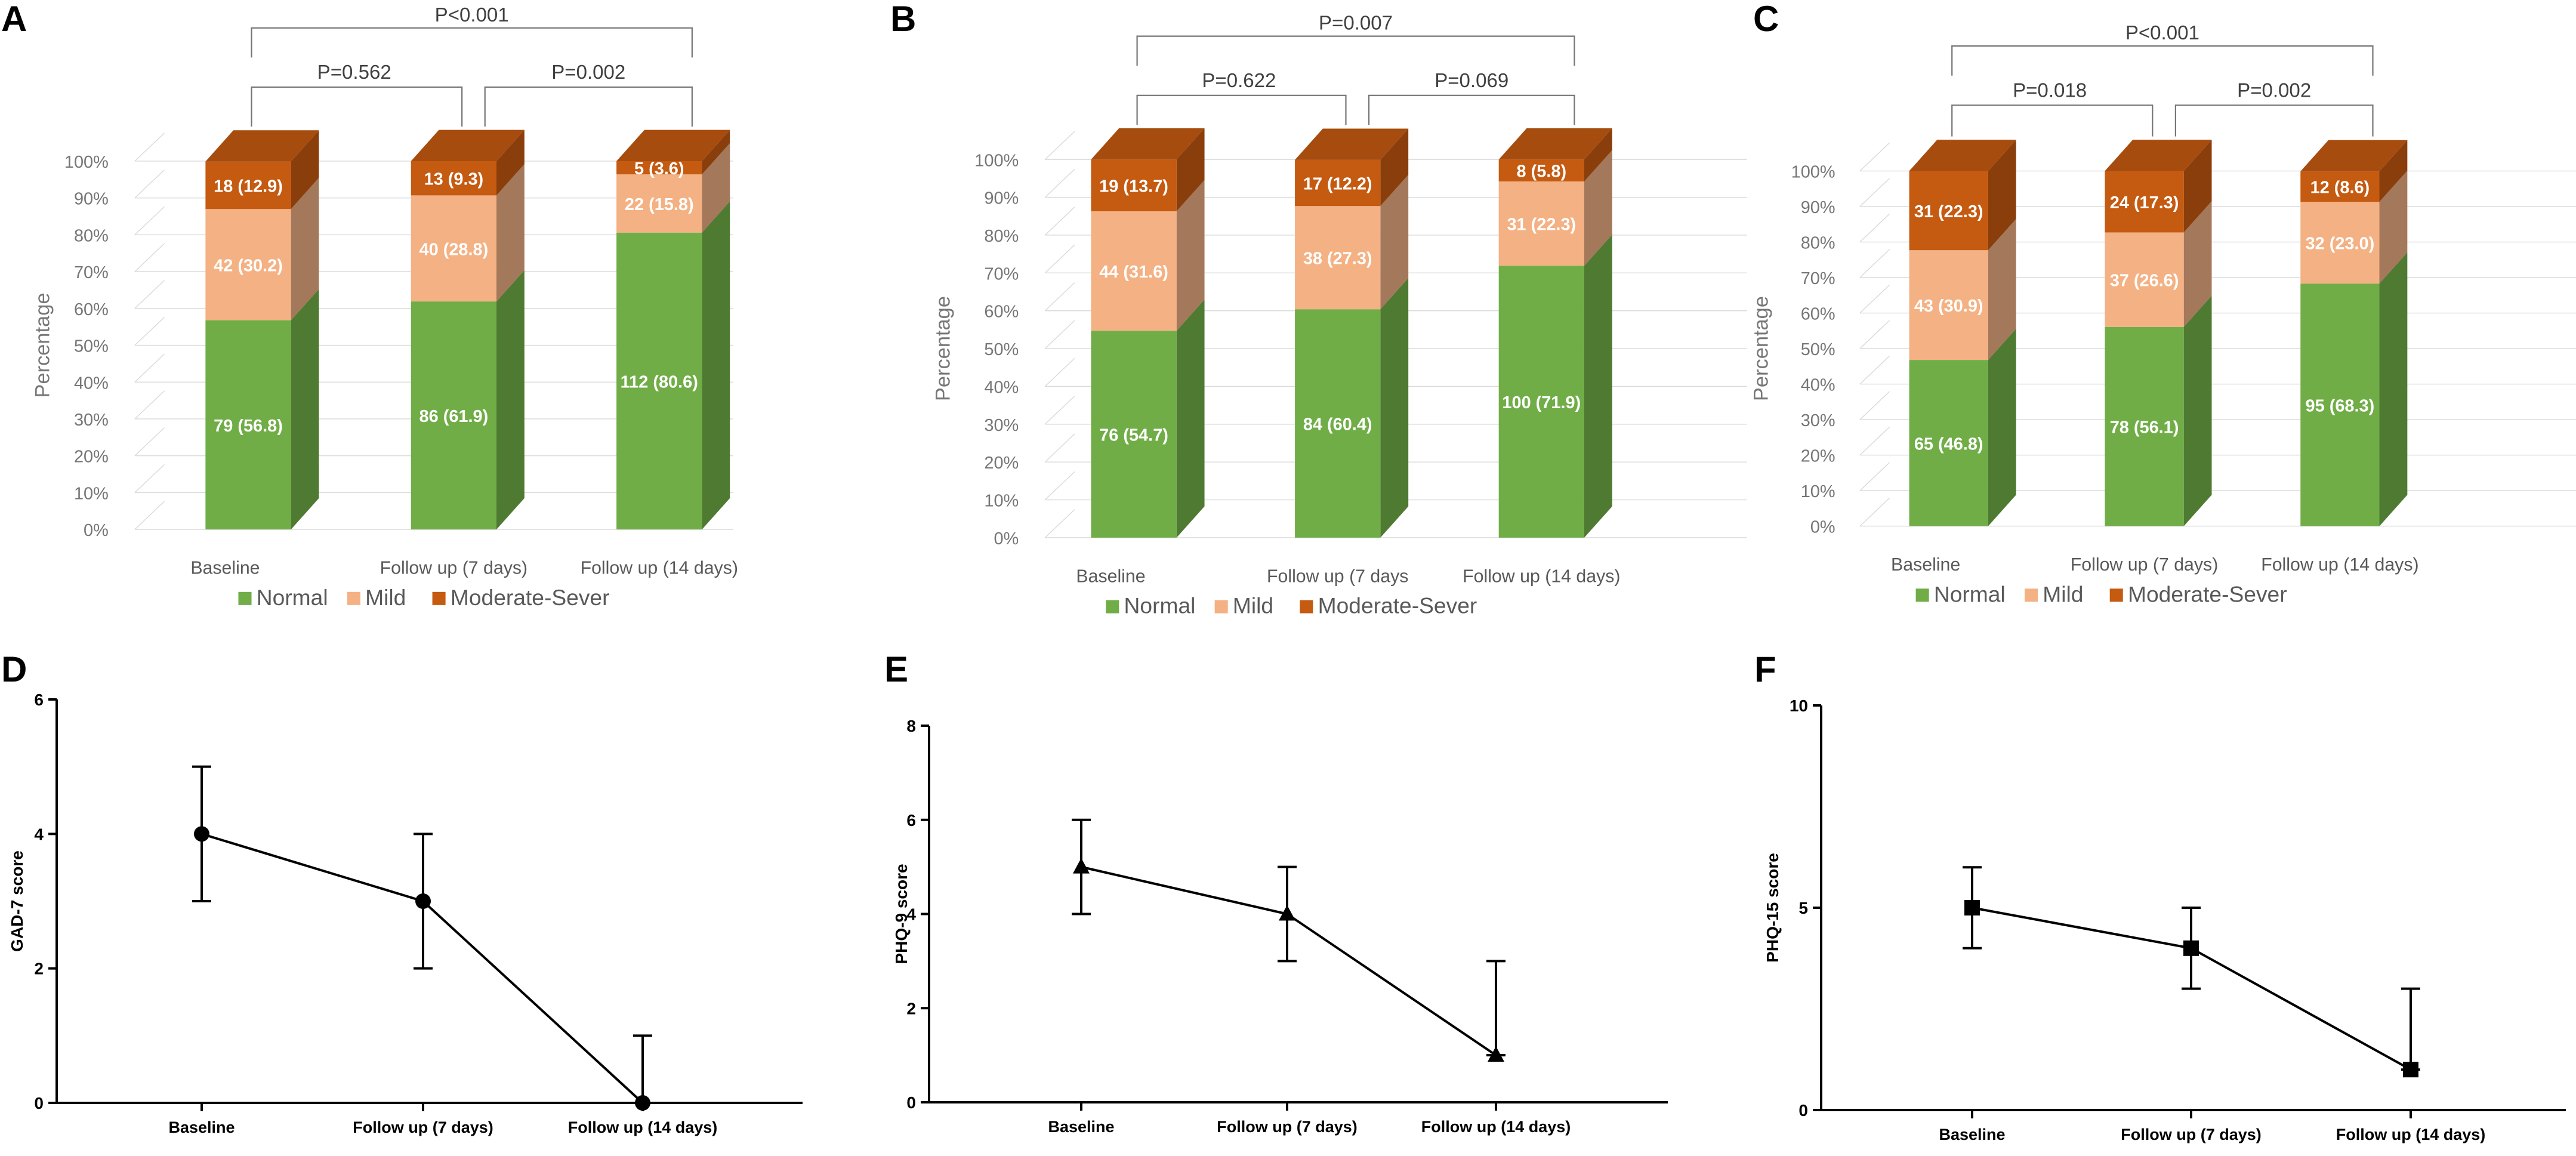 This screenshot has width=2576, height=1156. I want to click on p-value-right: P=0.069, so click(1471, 81).